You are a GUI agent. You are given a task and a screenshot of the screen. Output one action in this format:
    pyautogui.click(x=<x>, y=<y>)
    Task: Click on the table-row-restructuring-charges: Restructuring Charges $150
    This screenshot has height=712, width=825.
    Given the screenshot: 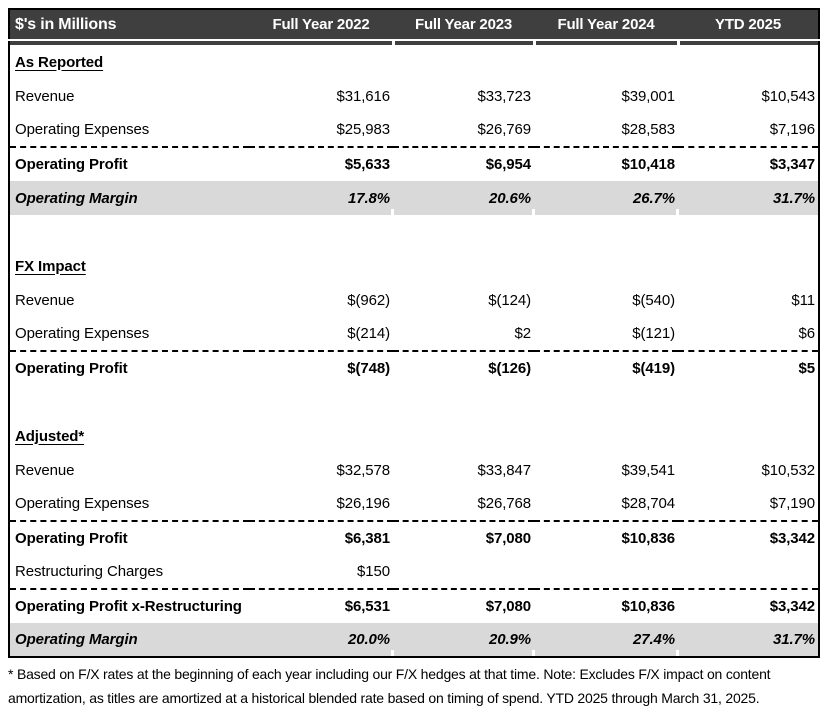 What is the action you would take?
    pyautogui.click(x=414, y=572)
    